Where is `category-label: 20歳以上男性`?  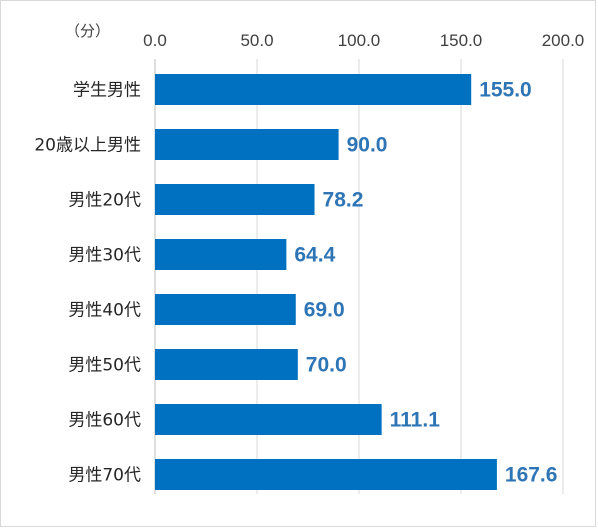 category-label: 20歳以上男性 is located at coordinates (87, 146).